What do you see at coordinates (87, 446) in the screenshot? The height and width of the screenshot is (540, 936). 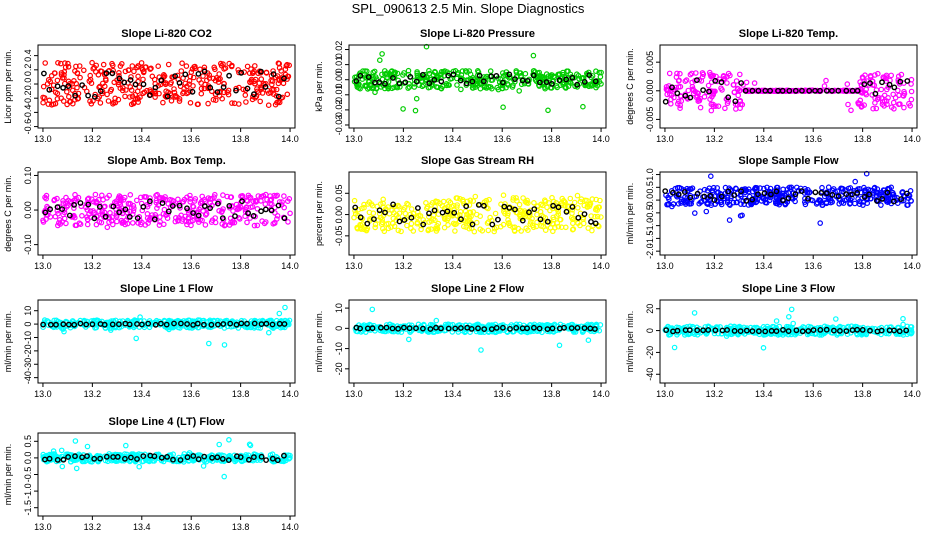 I see `point-line4` at bounding box center [87, 446].